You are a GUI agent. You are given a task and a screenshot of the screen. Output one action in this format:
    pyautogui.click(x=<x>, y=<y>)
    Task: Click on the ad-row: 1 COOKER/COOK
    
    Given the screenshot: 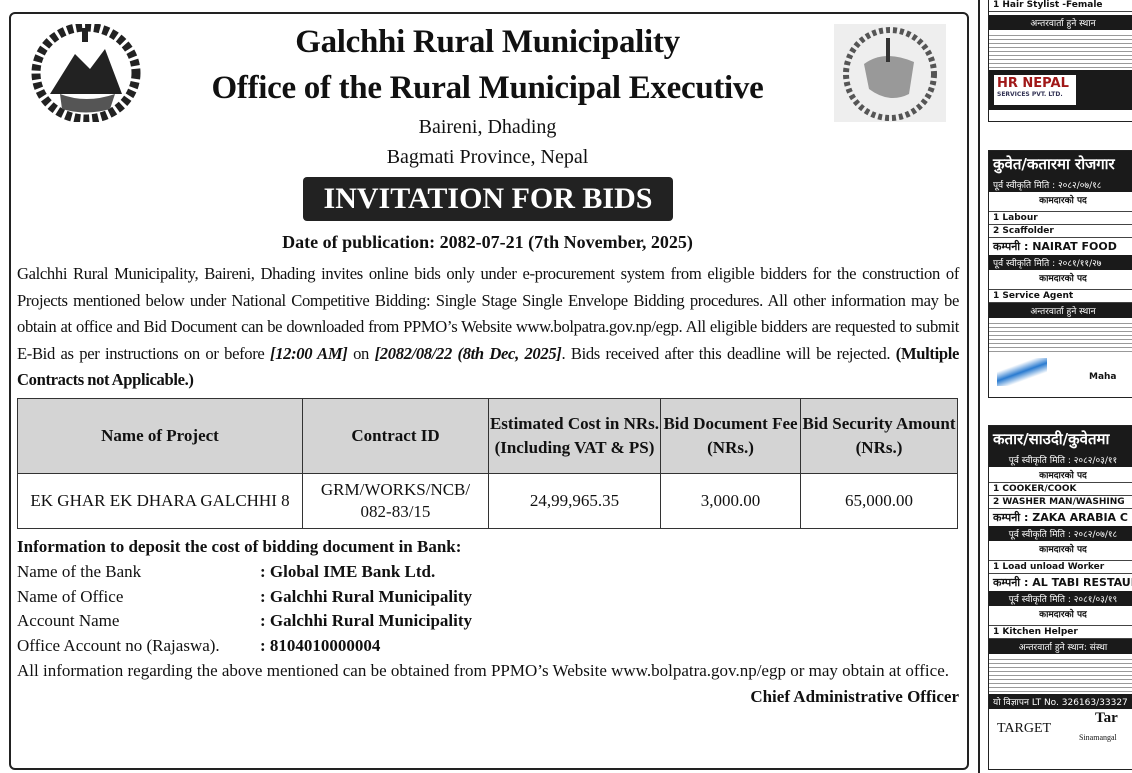 What is the action you would take?
    pyautogui.click(x=1060, y=489)
    